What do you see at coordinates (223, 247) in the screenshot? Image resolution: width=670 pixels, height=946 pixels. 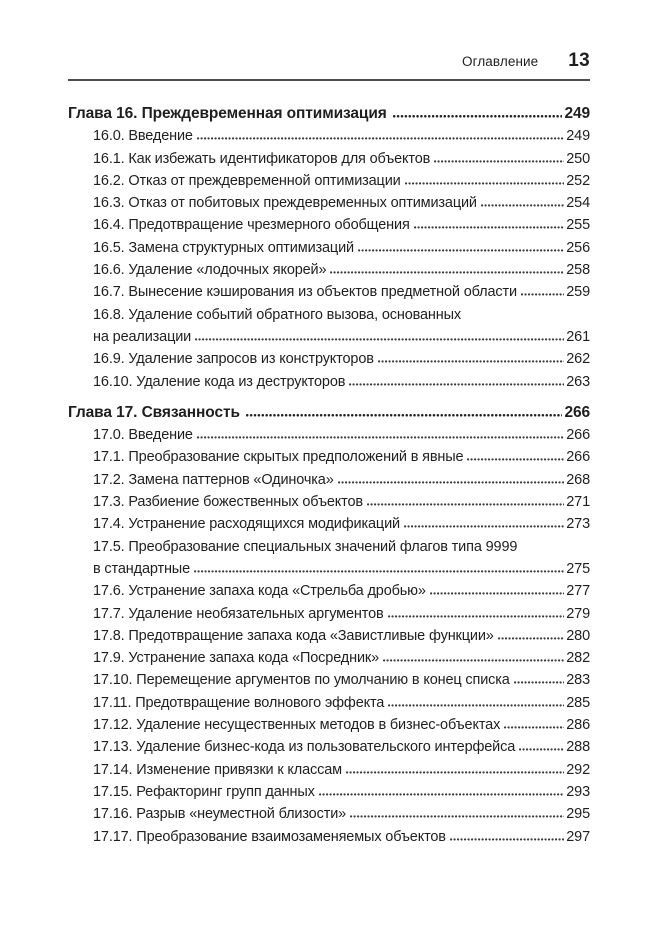 I see `entry-label: 16.5. Замена структурных оптимизаций` at bounding box center [223, 247].